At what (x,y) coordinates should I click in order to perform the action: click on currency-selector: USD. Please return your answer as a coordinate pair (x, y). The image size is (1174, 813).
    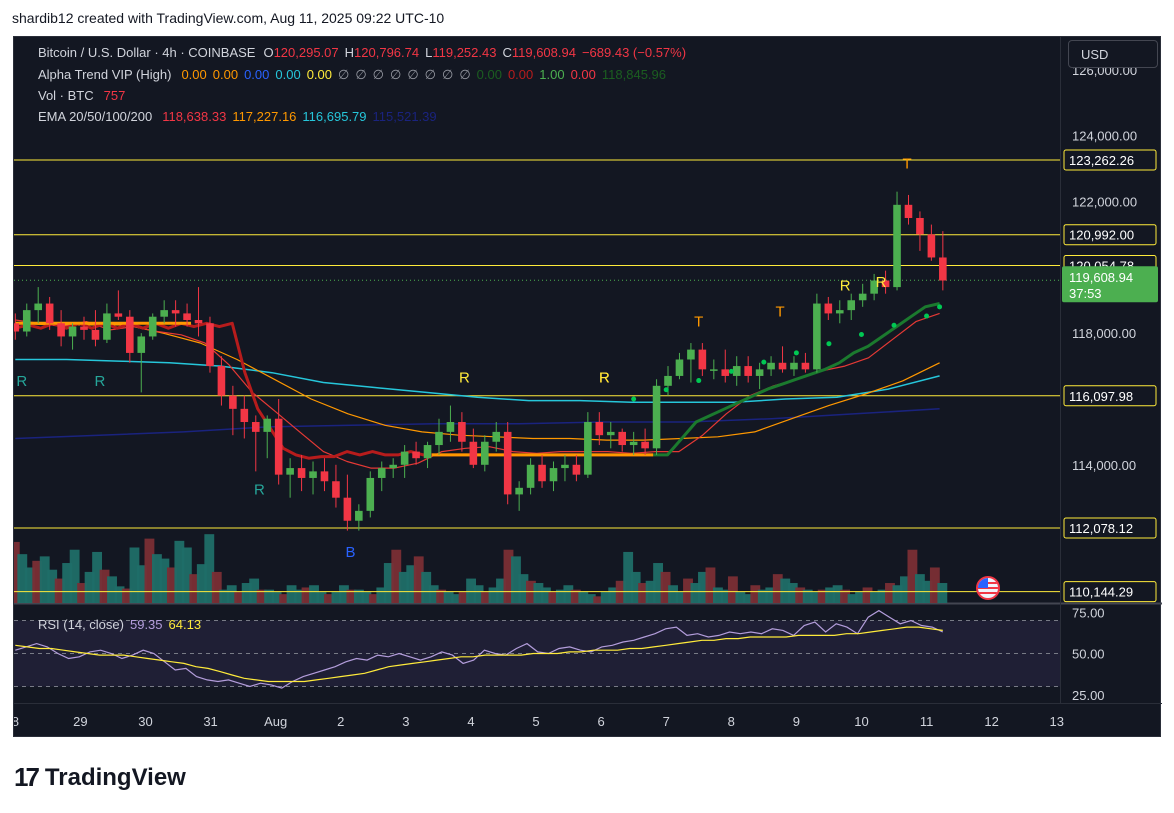
    Looking at the image, I should click on (1113, 54).